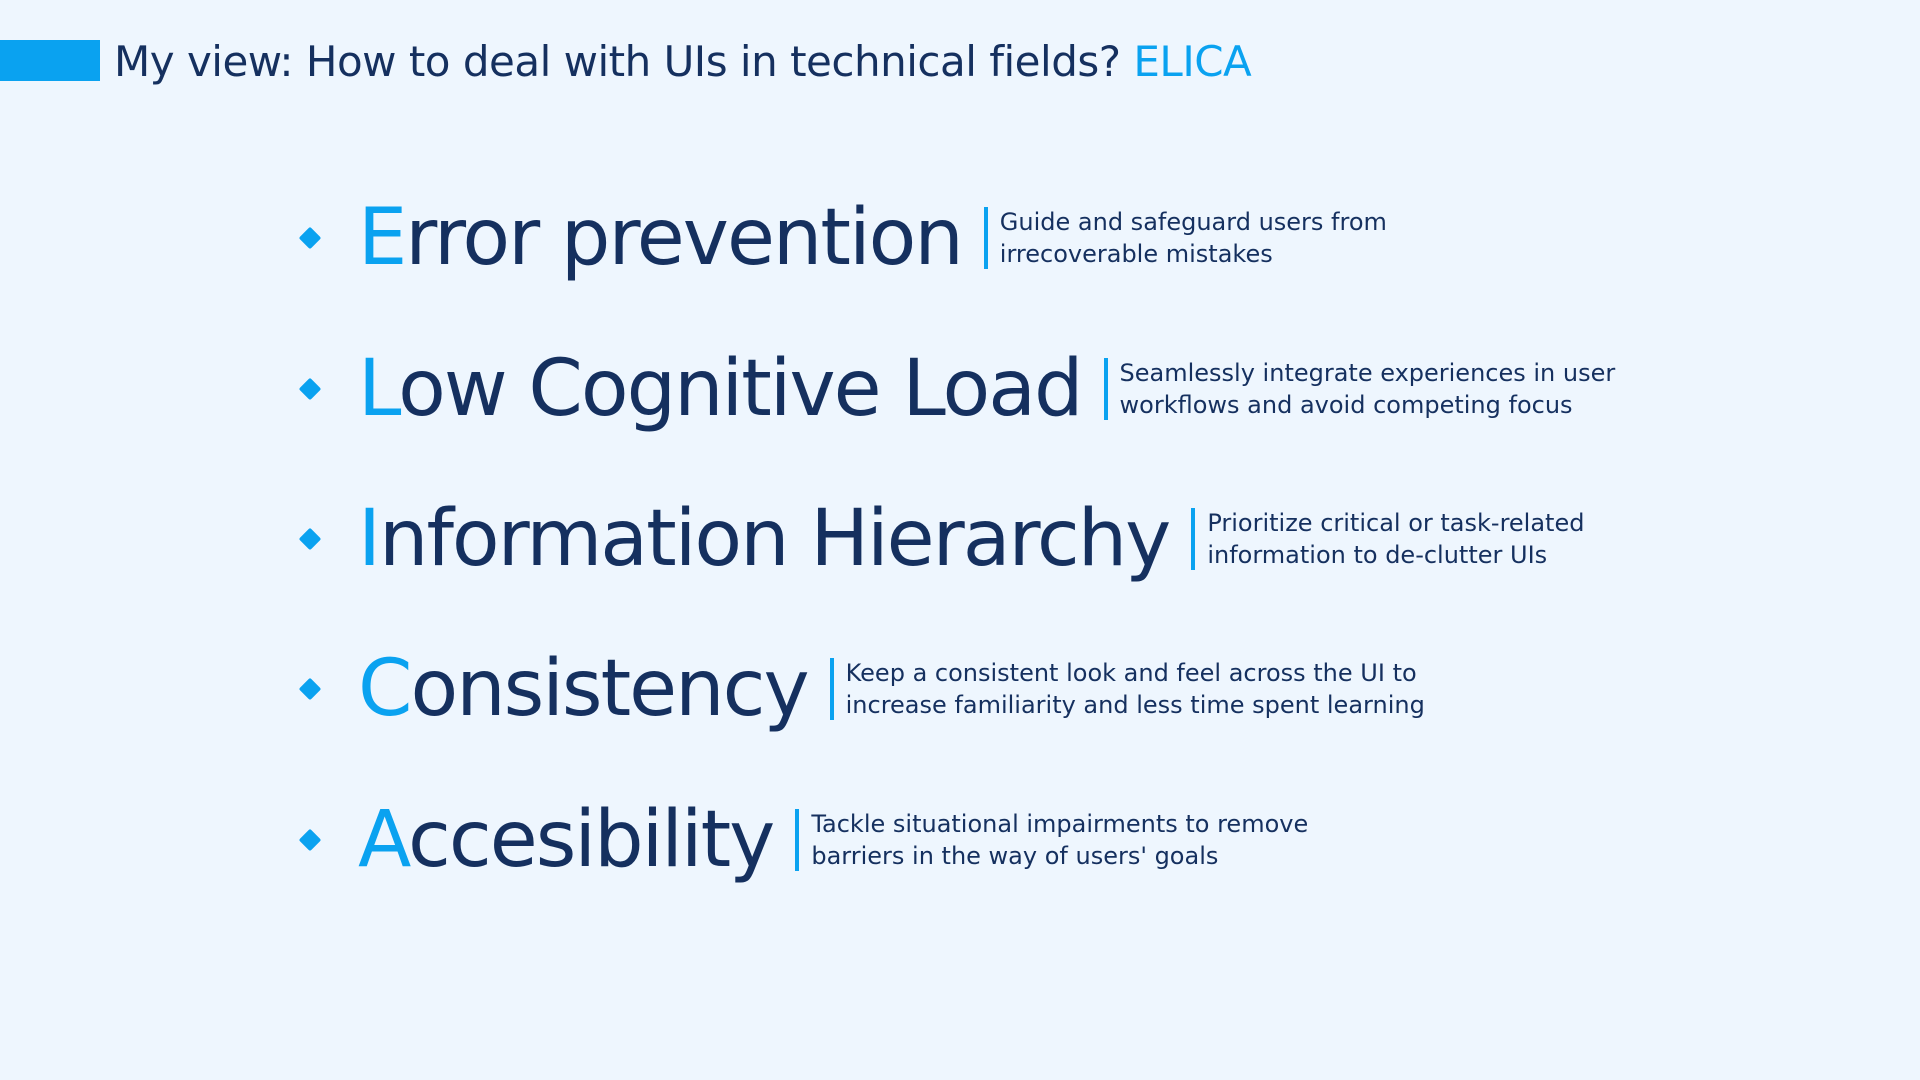  Describe the element at coordinates (1192, 61) in the screenshot. I see `slide-title-accent: ELICA` at that location.